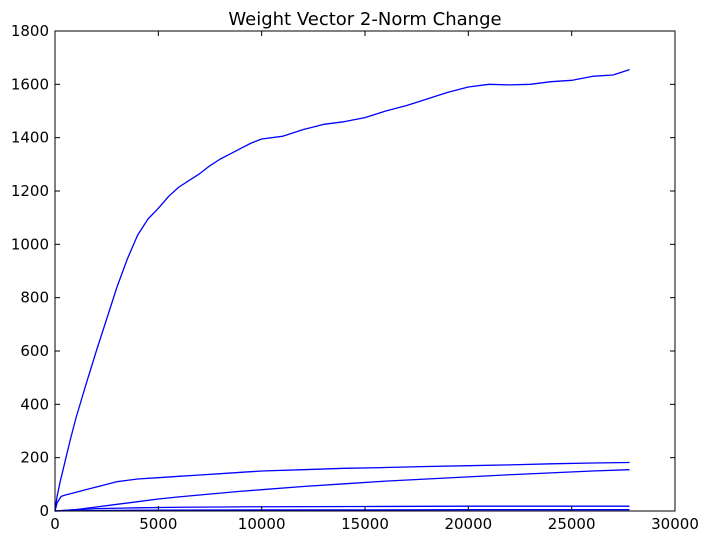 The width and height of the screenshot is (710, 542). Describe the element at coordinates (44, 511) in the screenshot. I see `y-tick-label: 0` at that location.